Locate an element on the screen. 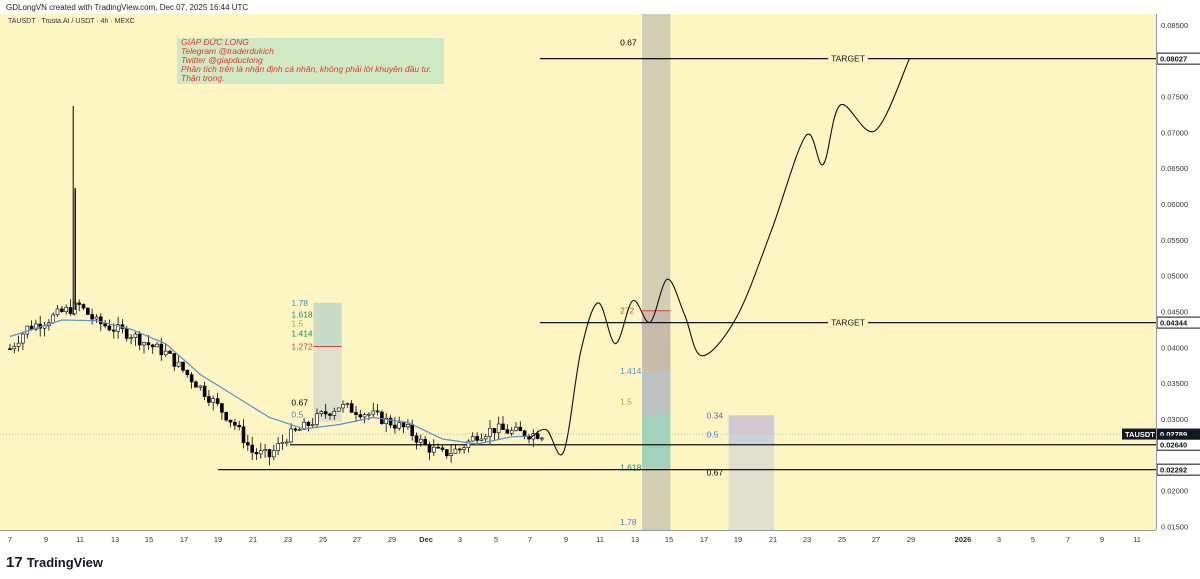  price-label-text: 0.02292 is located at coordinates (1173, 470).